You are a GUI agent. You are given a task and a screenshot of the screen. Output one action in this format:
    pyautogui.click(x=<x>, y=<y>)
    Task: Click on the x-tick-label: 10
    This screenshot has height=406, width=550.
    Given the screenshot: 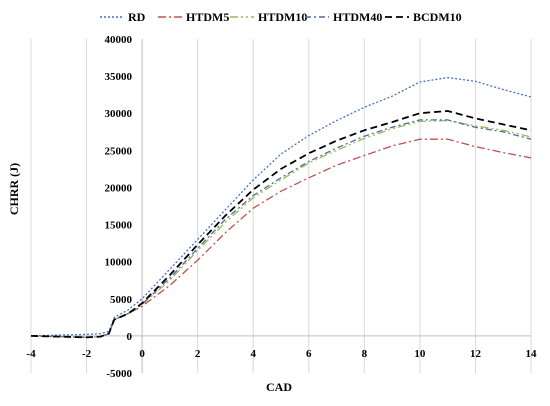 What is the action you would take?
    pyautogui.click(x=420, y=354)
    